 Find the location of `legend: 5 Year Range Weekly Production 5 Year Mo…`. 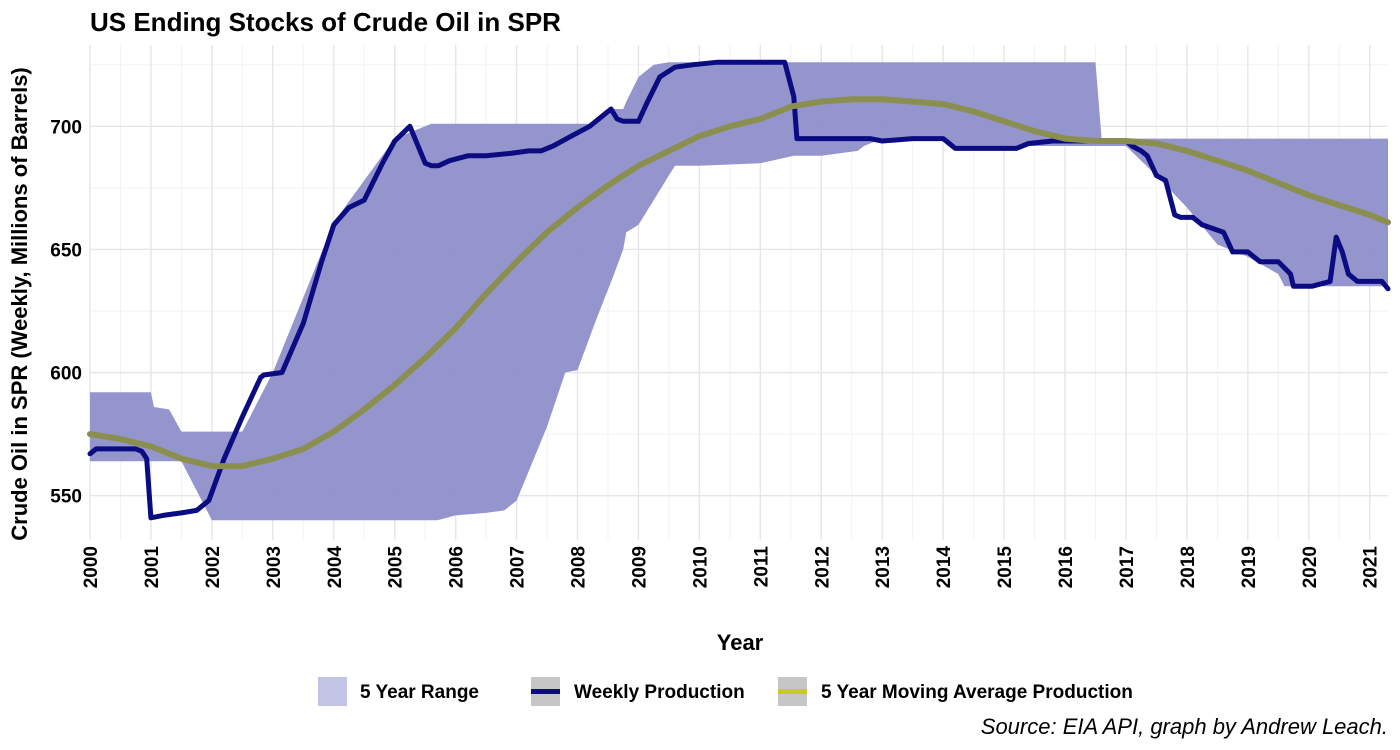

legend: 5 Year Range Weekly Production 5 Year Mo… is located at coordinates (725, 691).